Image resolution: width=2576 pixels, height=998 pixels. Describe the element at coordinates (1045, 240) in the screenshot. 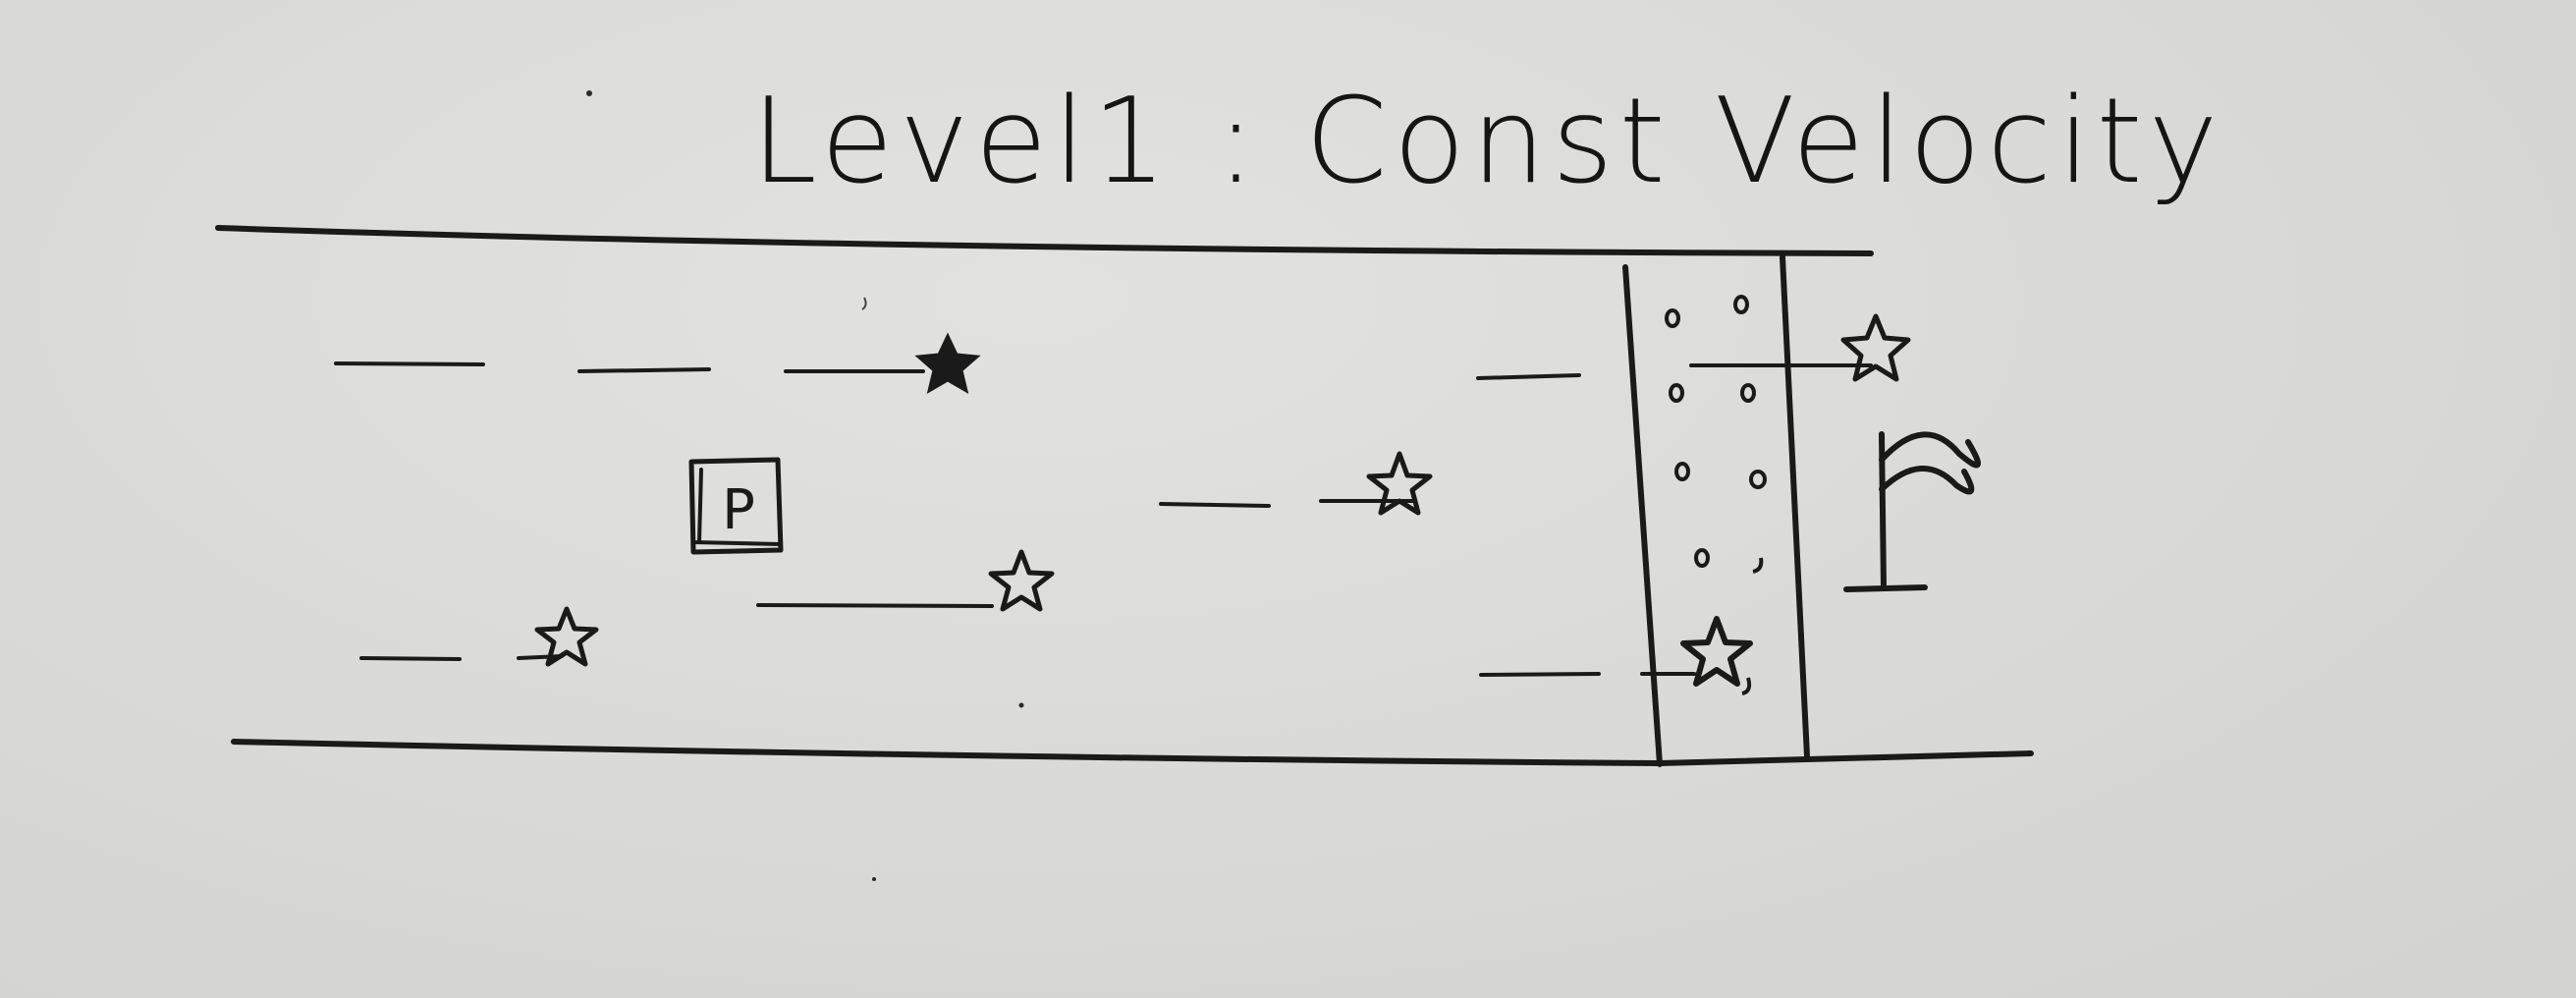

I see `track-top-border` at that location.